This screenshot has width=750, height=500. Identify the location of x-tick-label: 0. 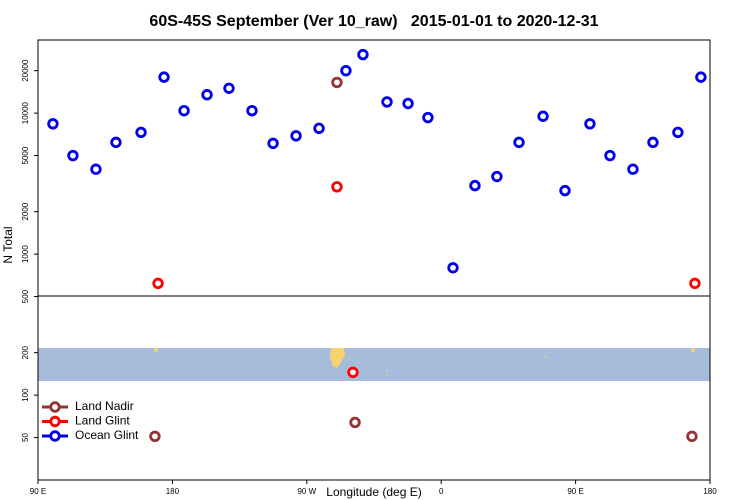
(441, 491).